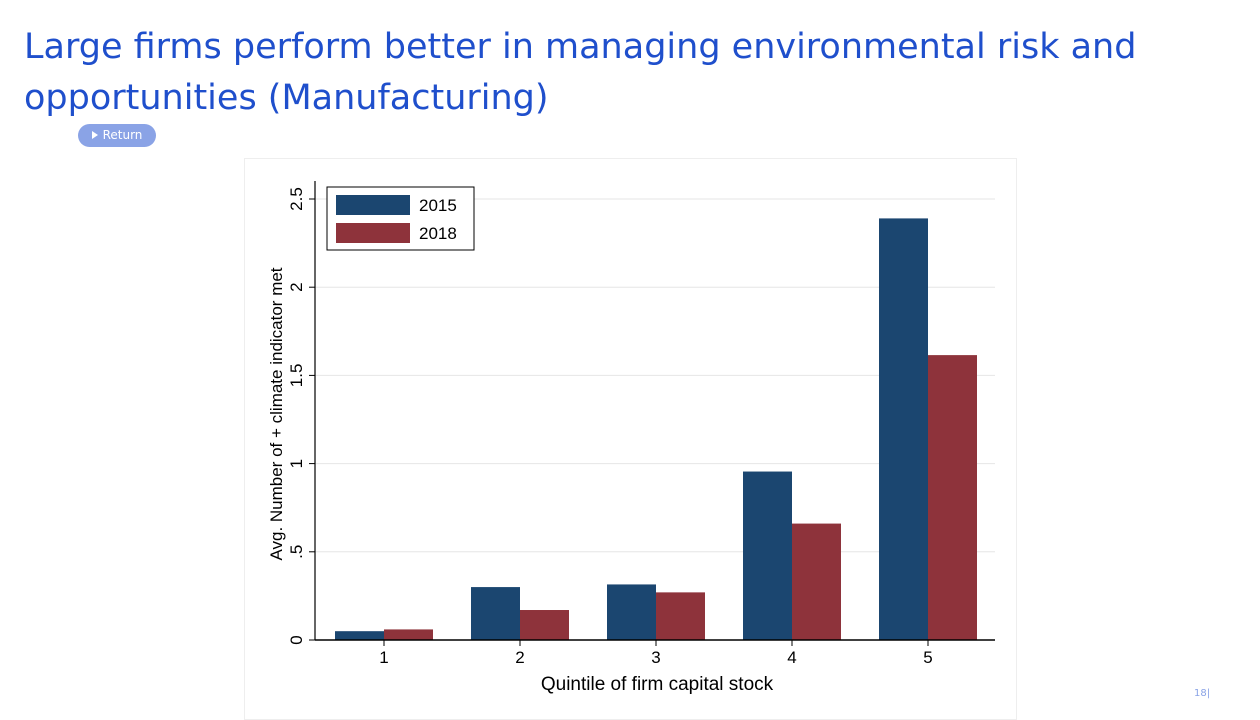  Describe the element at coordinates (544, 625) in the screenshot. I see `bar-2018-q2` at that location.